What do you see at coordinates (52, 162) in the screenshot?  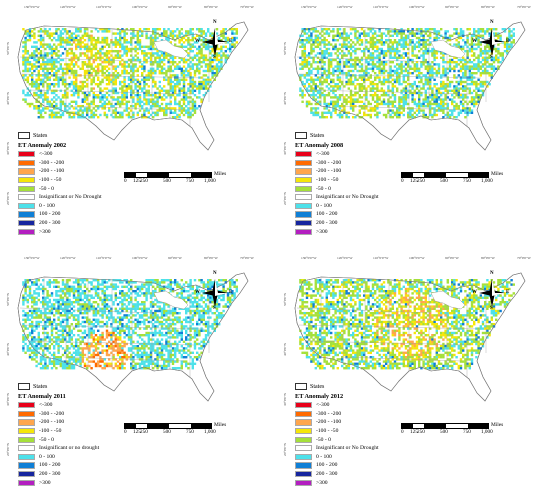 I see `legend-label: -300 - -200` at bounding box center [52, 162].